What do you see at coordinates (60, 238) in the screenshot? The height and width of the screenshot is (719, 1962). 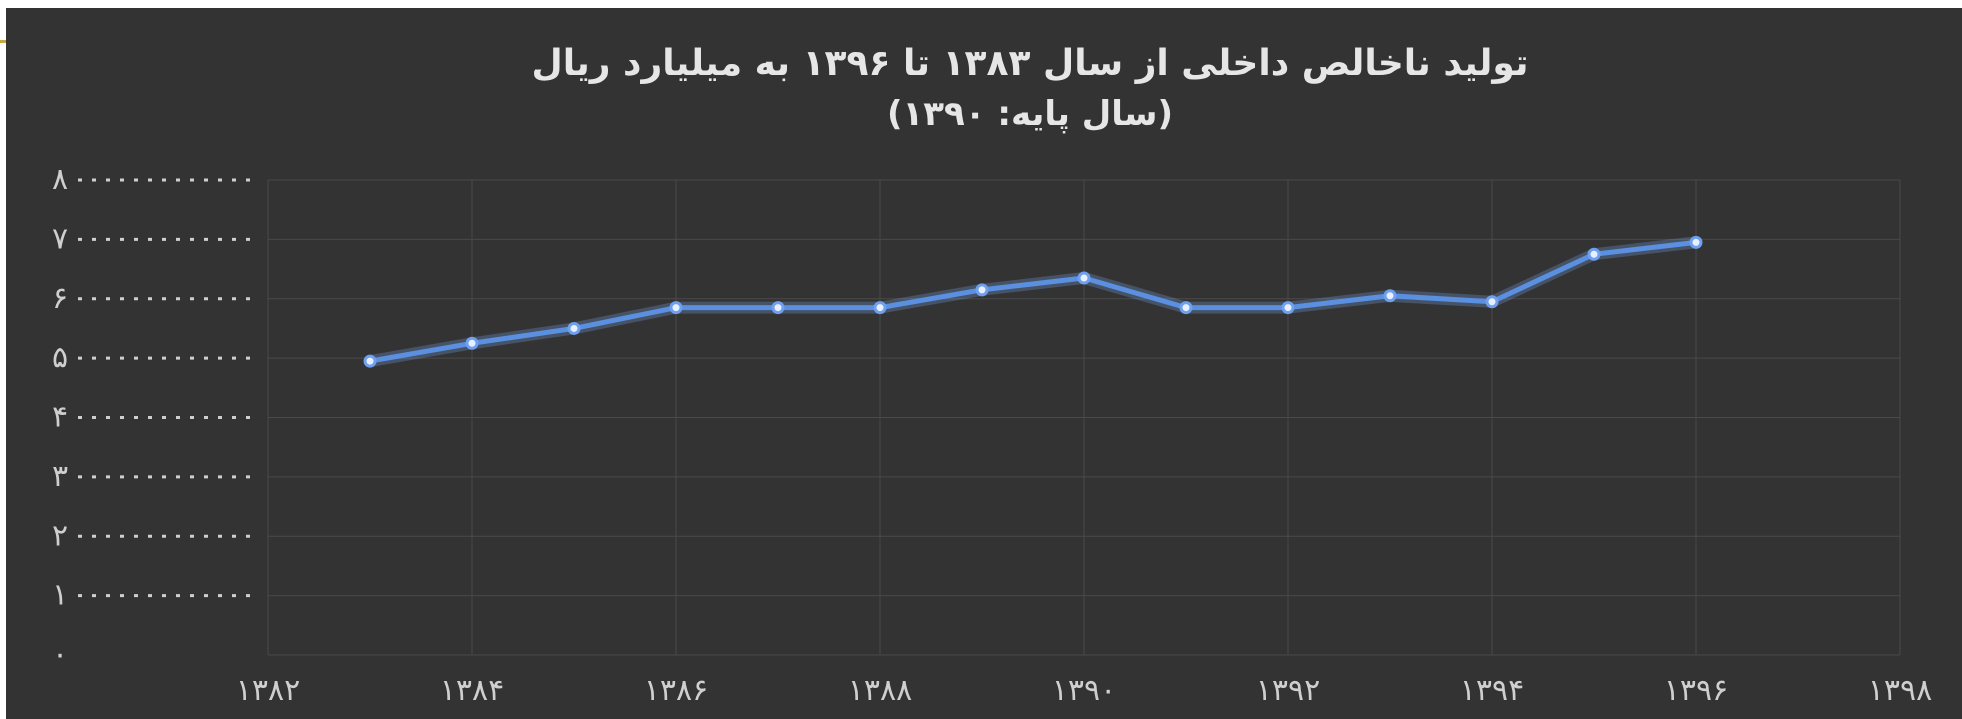 I see `y-tick-label: ۷` at bounding box center [60, 238].